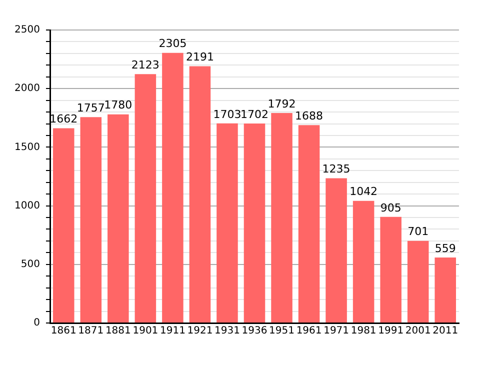 The image size is (488, 373). I want to click on x-tick-label: 1981, so click(363, 331).